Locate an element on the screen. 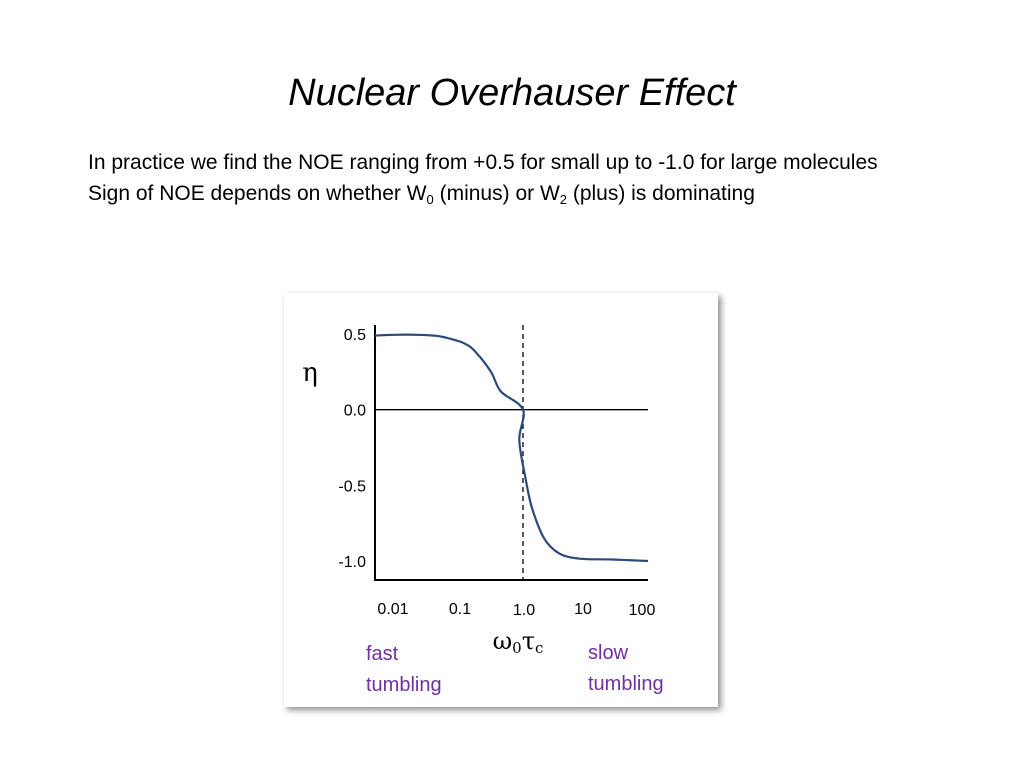 This screenshot has width=1024, height=768. slow-tumbling-label-line1: slow is located at coordinates (608, 653).